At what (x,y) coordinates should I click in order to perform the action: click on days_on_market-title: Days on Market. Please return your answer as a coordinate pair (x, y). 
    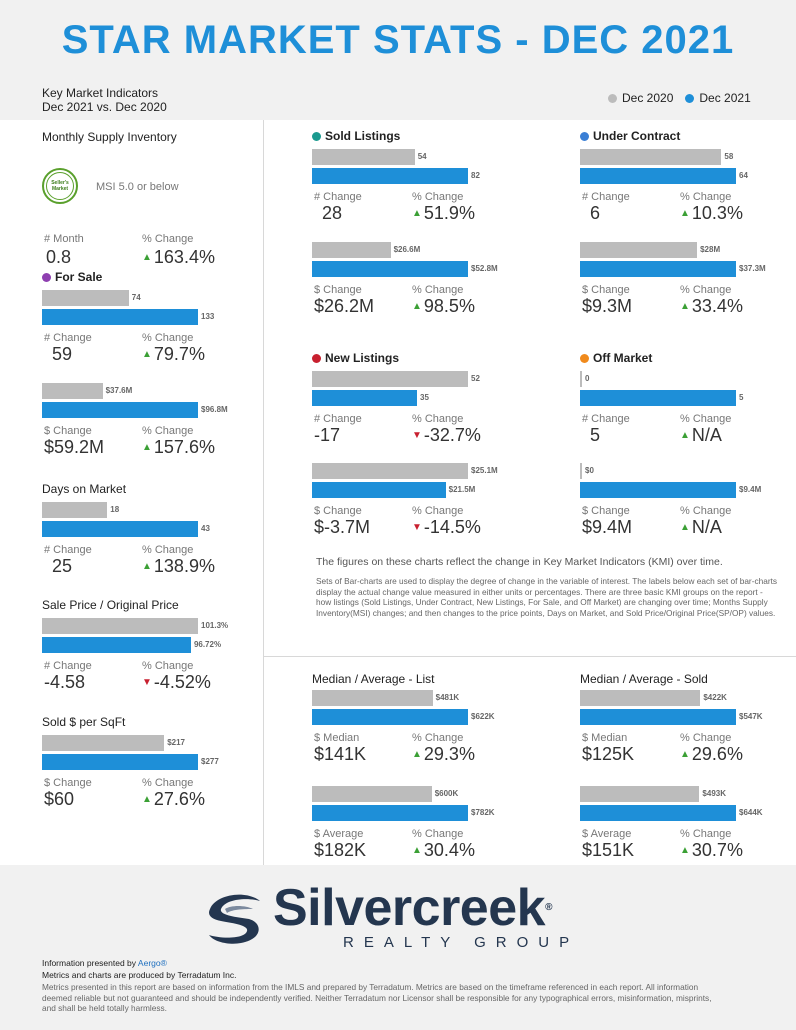
    Looking at the image, I should click on (84, 489).